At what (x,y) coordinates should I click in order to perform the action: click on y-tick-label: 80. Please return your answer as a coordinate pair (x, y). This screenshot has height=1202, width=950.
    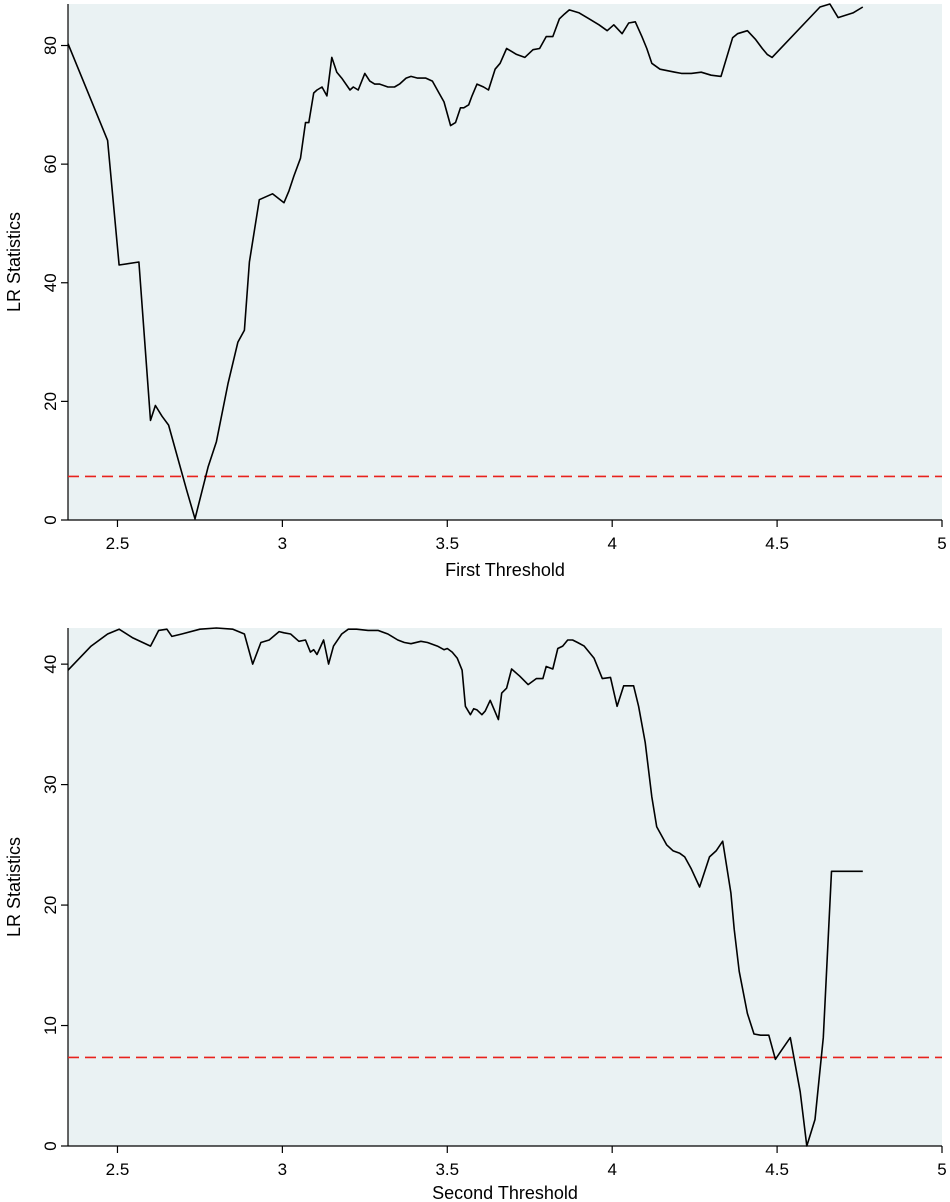
    Looking at the image, I should click on (50, 45).